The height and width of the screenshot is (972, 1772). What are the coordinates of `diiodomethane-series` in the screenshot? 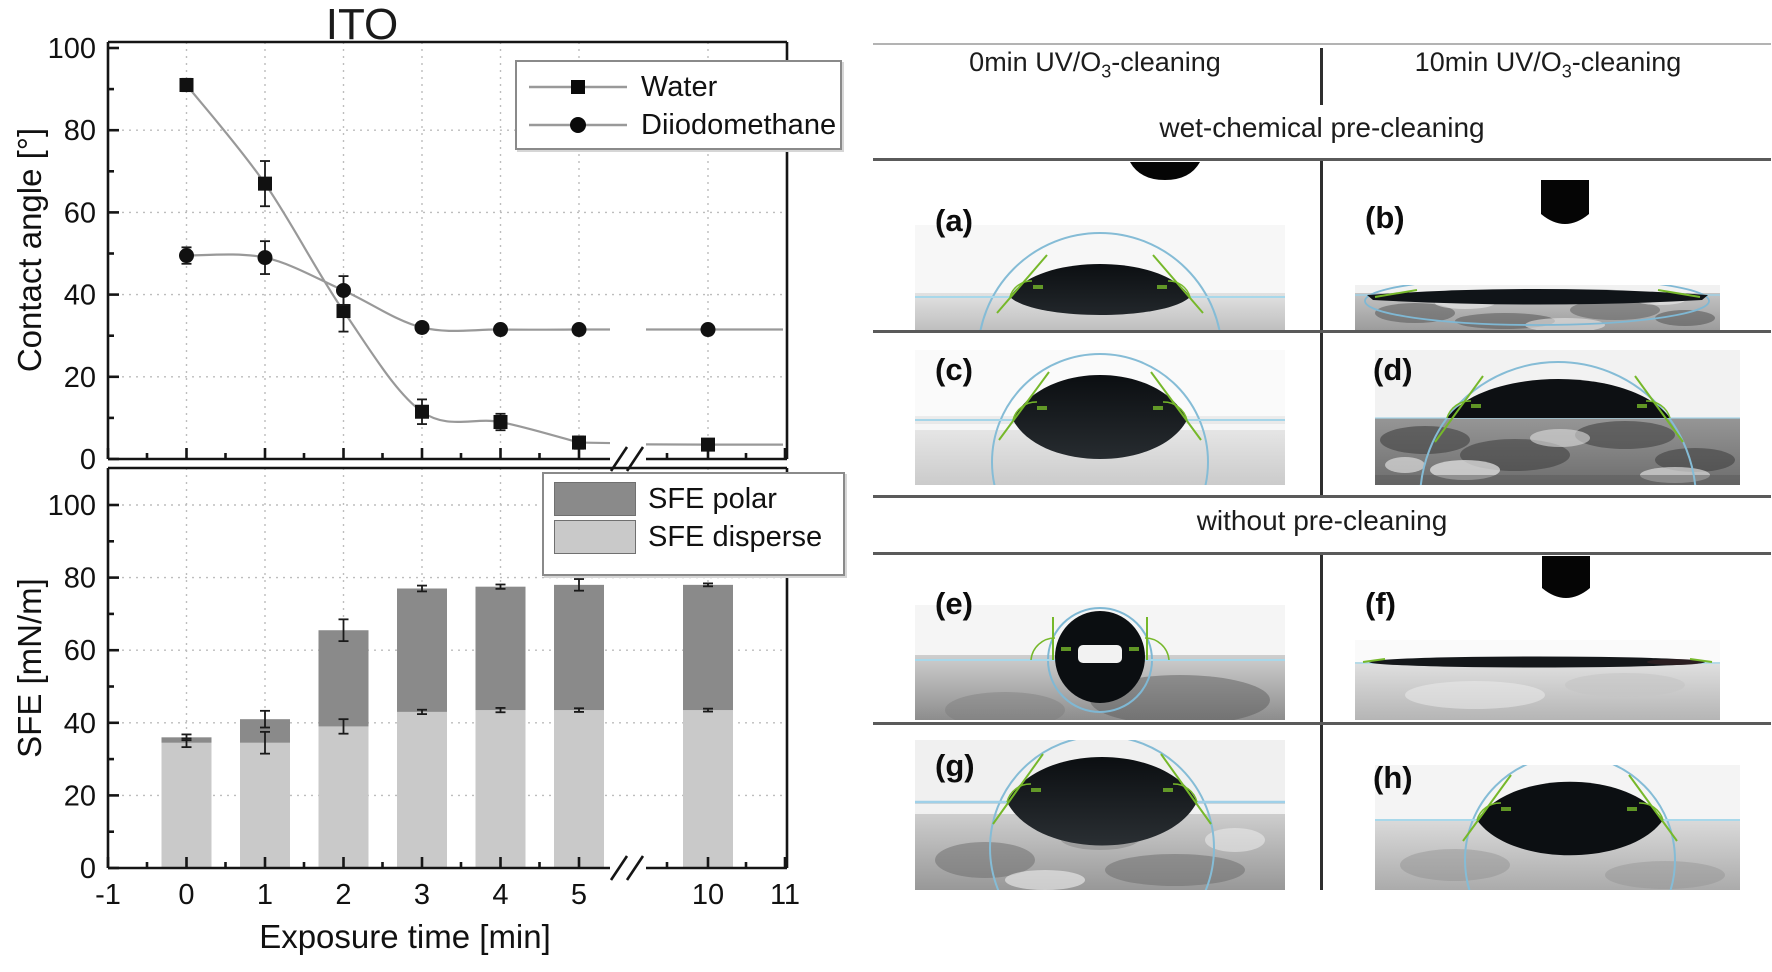 It's located at (481, 289).